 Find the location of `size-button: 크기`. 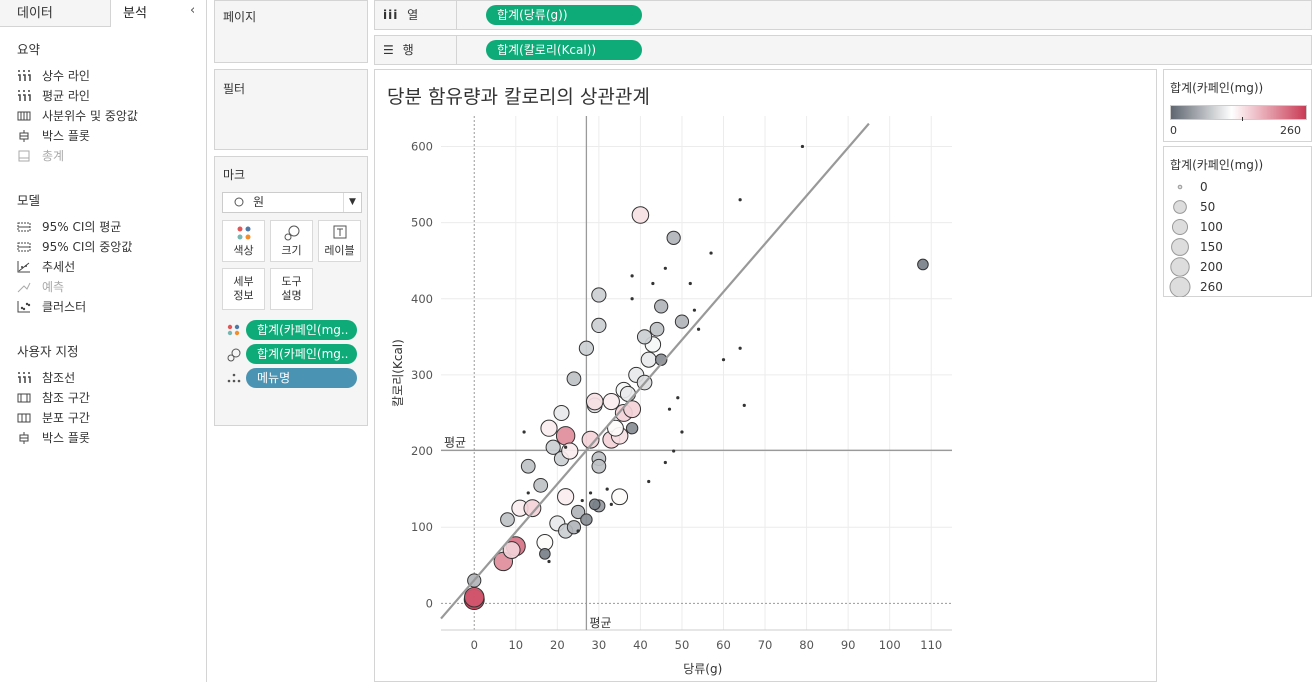

size-button: 크기 is located at coordinates (291, 241).